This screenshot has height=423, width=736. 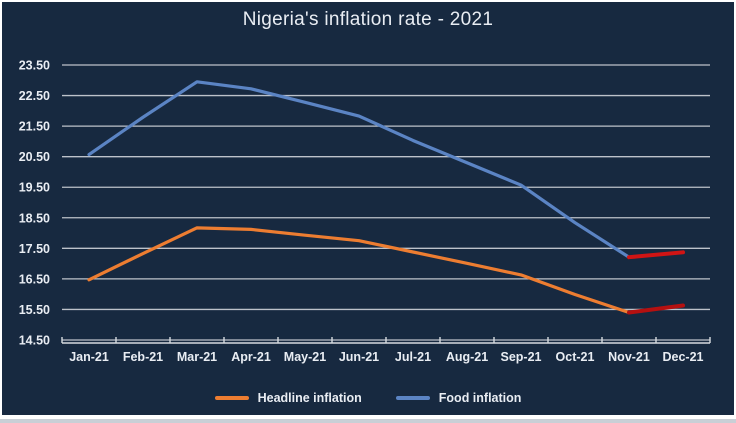 I want to click on legend-item-food-inflation: Food inflation, so click(x=458, y=398).